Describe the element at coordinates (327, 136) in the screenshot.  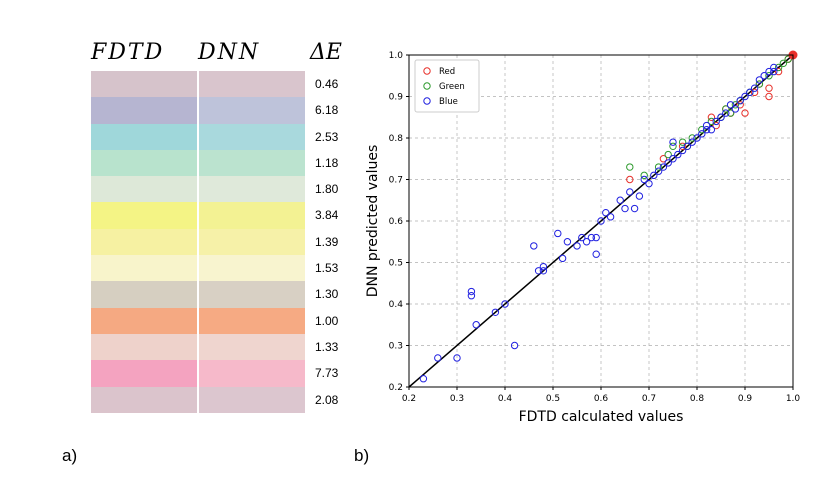
I see `delta-e-value: 2.53` at that location.